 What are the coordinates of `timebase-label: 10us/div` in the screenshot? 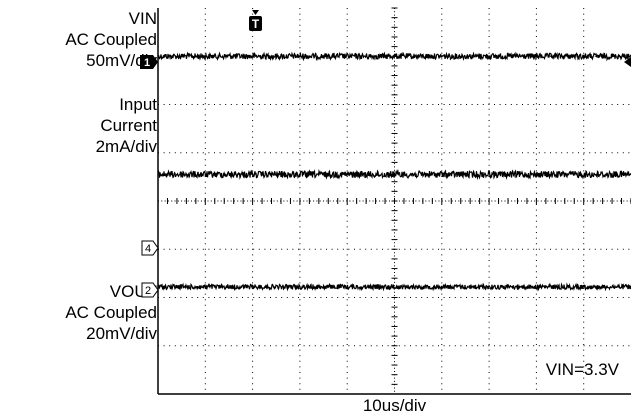 It's located at (394, 405).